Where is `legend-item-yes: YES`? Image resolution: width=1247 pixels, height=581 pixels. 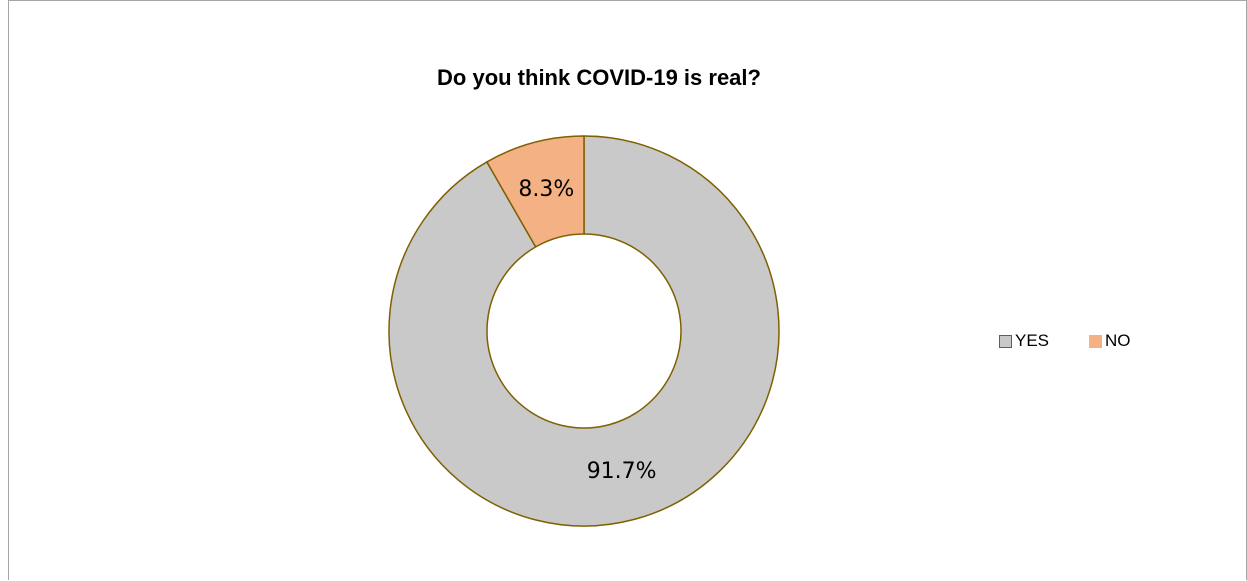 legend-item-yes: YES is located at coordinates (1024, 341).